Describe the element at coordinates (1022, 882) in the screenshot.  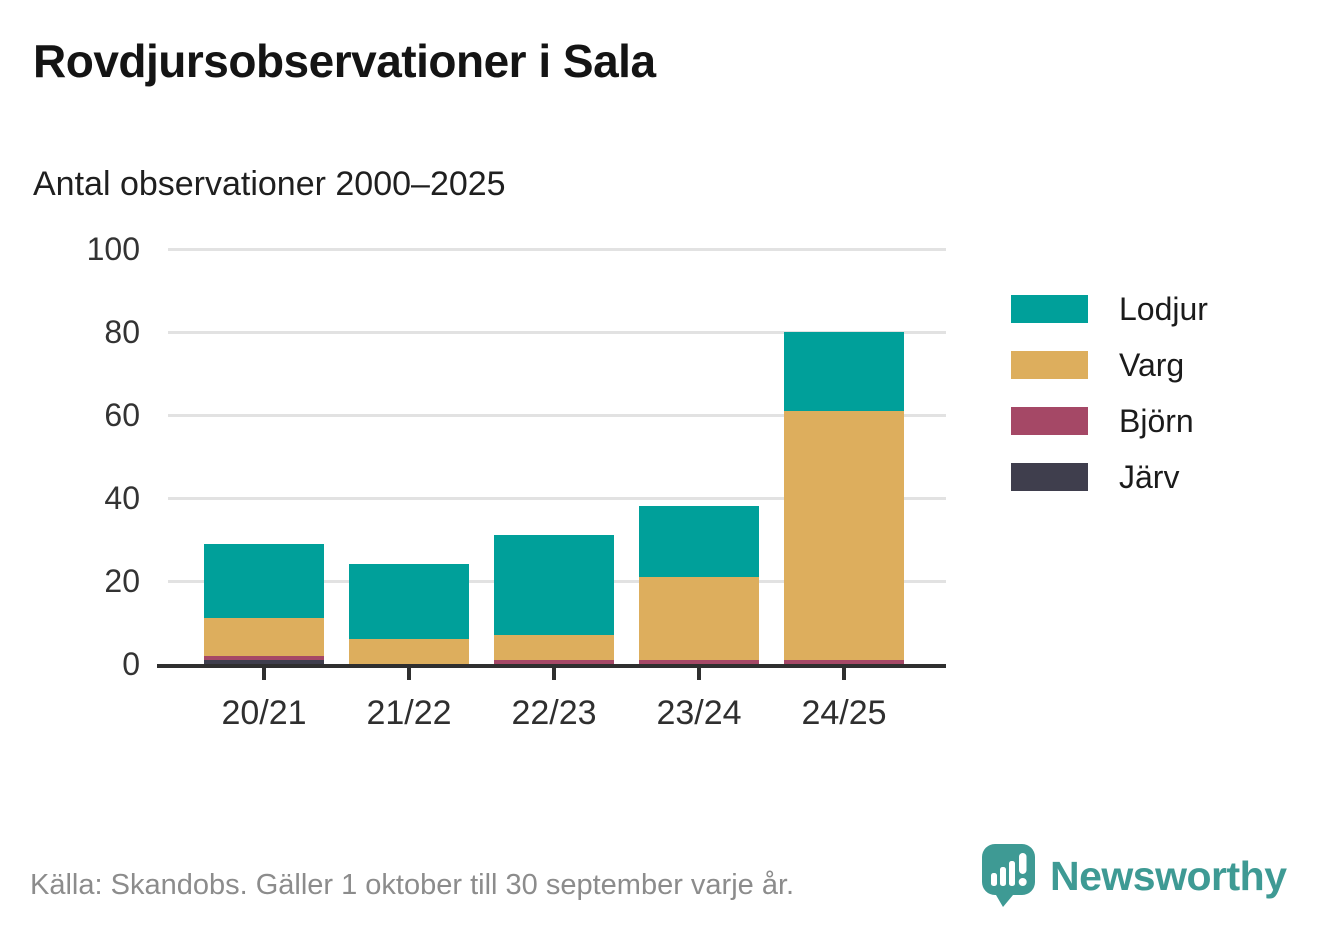
I see `logo-exclamation-dot` at that location.